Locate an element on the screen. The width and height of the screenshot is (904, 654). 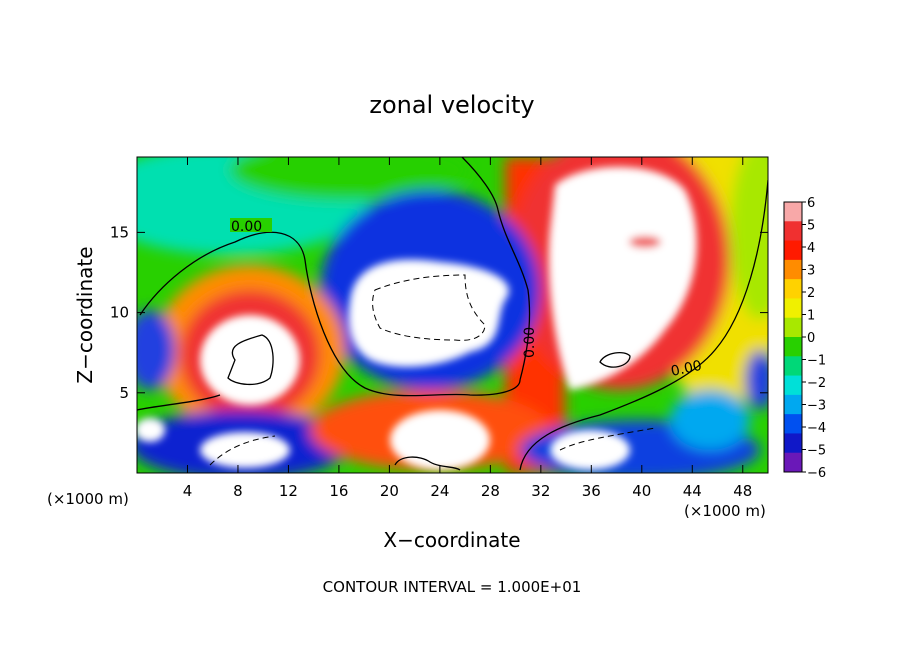
contour-loop-right is located at coordinates (615, 359).